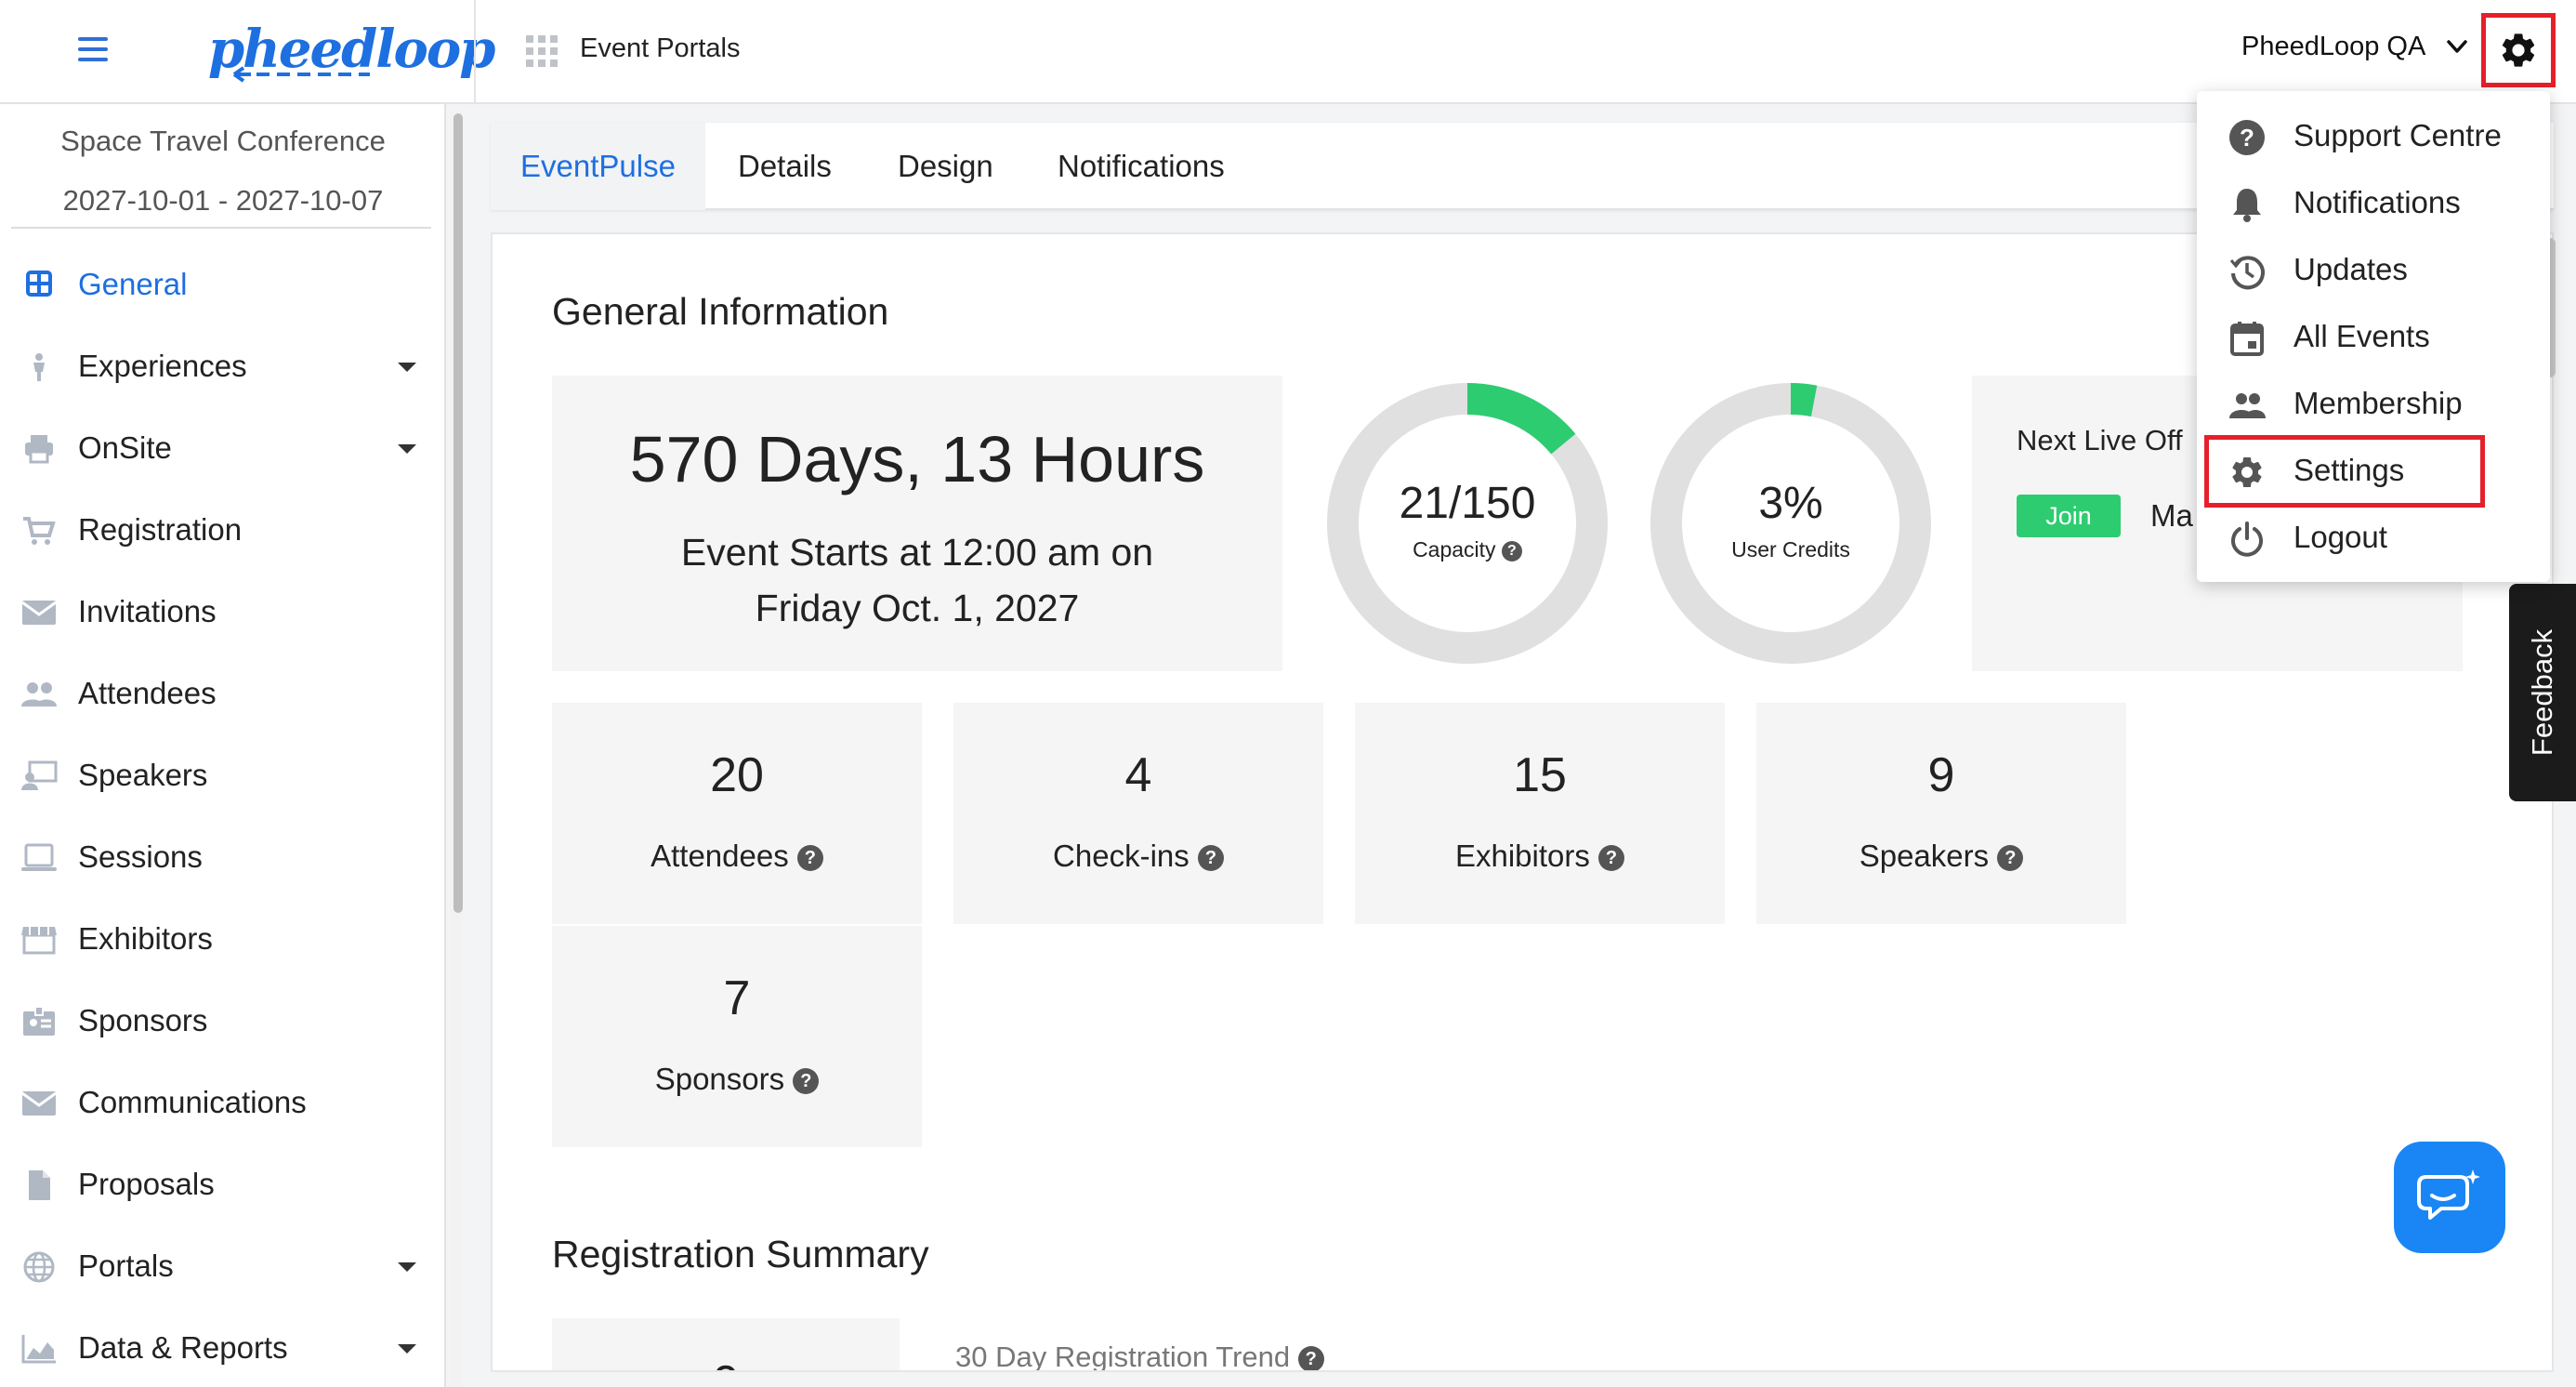 Image resolution: width=2576 pixels, height=1387 pixels. Describe the element at coordinates (2373, 135) in the screenshot. I see `menu-item-support-centre: ? Support Centre` at that location.